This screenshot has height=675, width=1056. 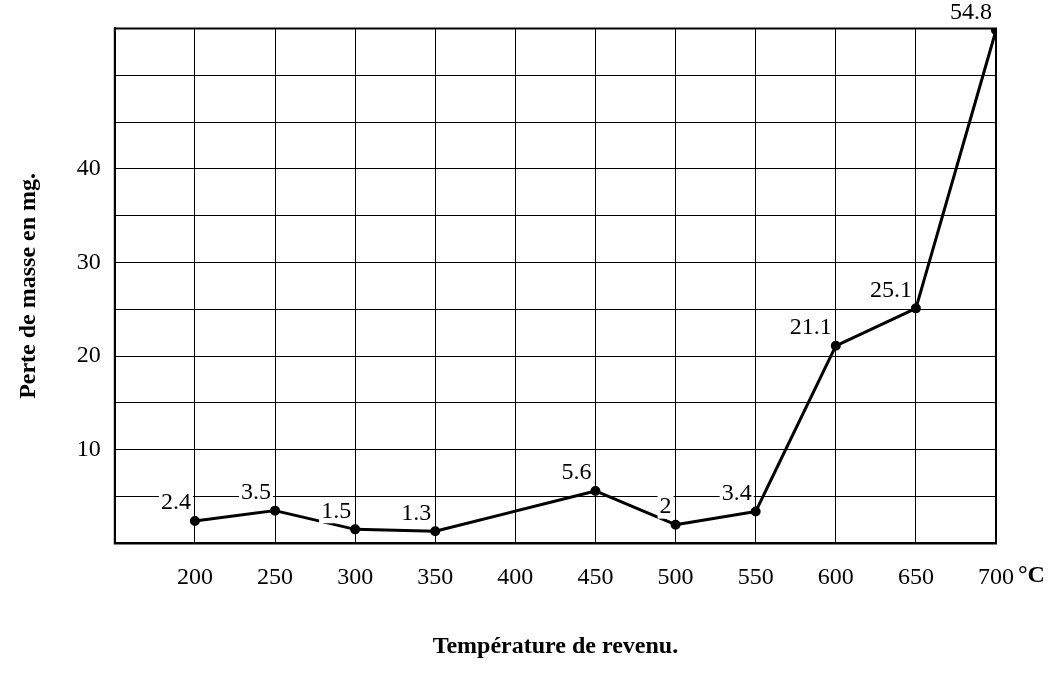 I want to click on data-label: 5.6, so click(x=576, y=471).